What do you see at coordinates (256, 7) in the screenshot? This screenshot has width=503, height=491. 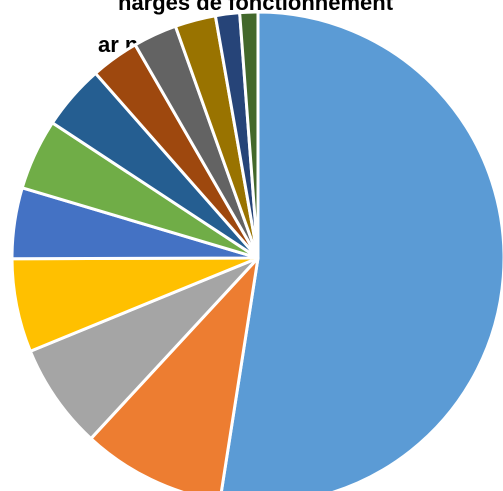 I see `chart-title-line-1: harges de fonctionnement` at bounding box center [256, 7].